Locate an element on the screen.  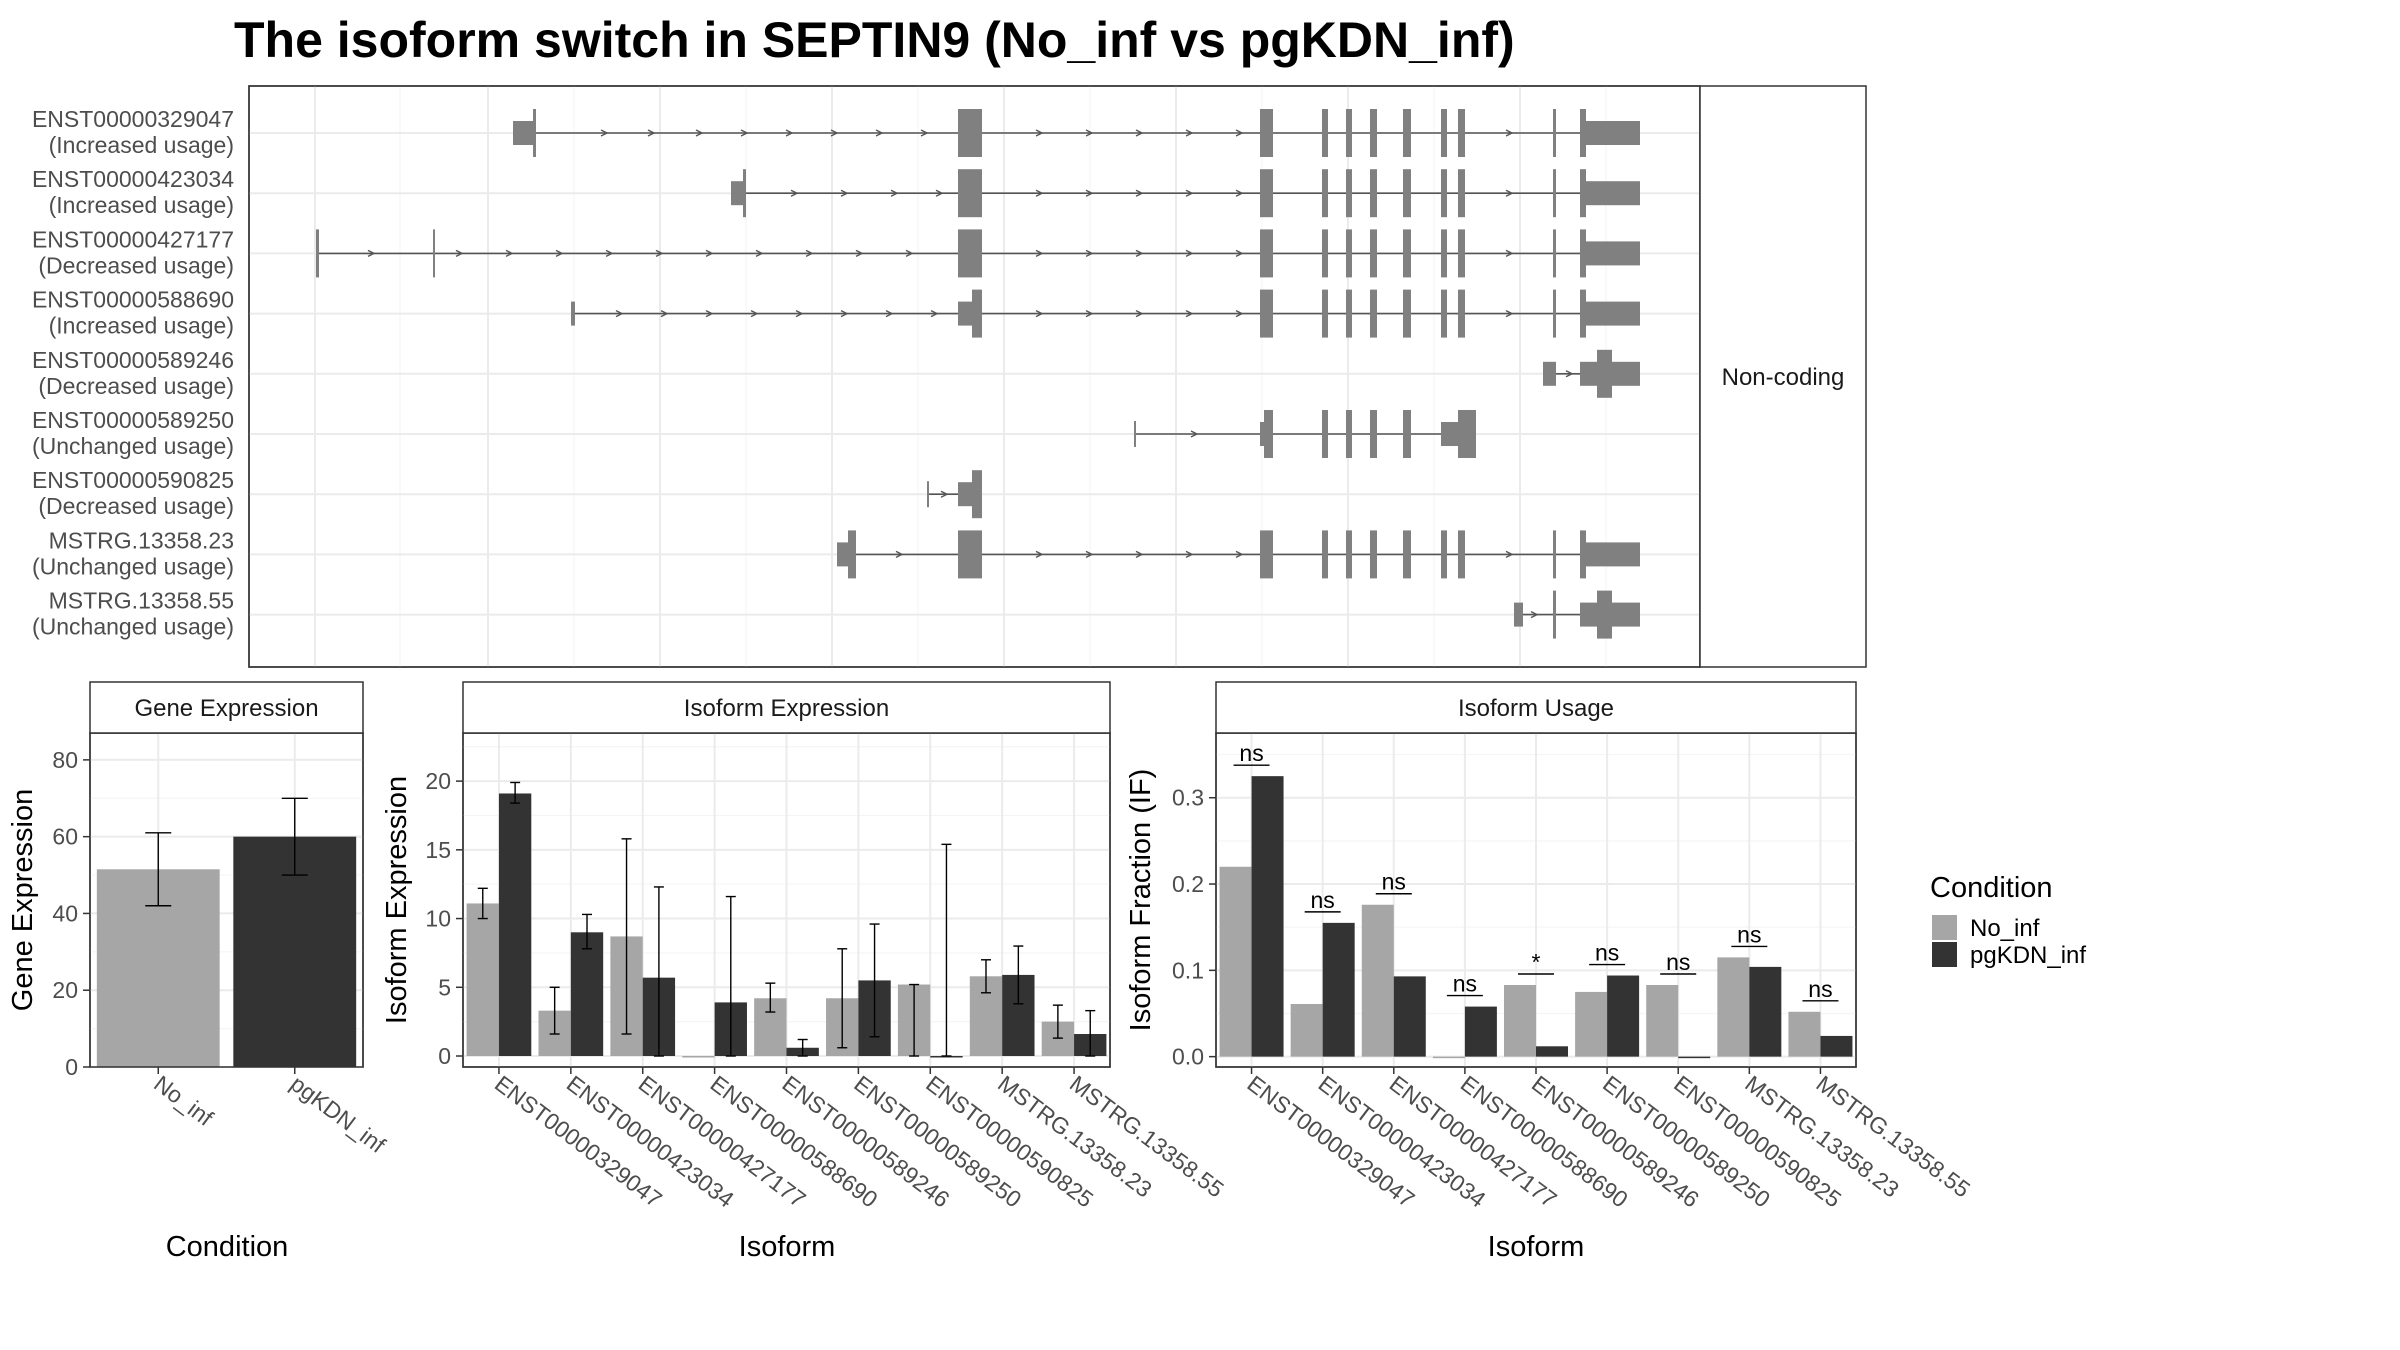
legend-swatch is located at coordinates (1944, 927).